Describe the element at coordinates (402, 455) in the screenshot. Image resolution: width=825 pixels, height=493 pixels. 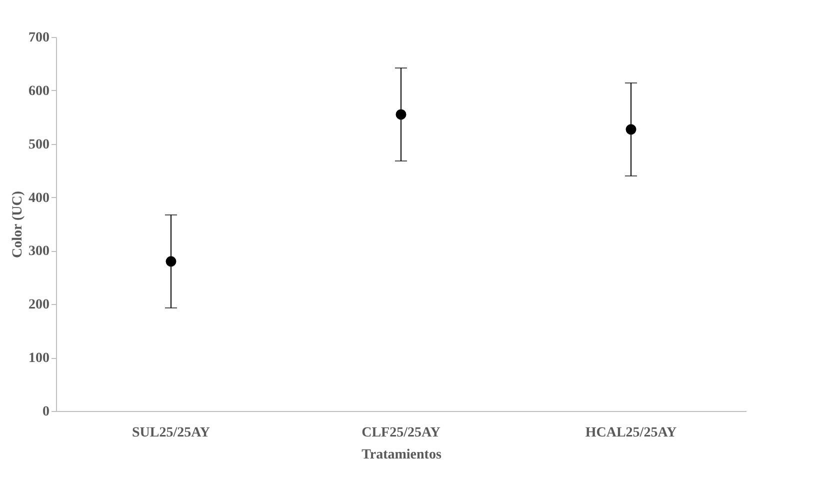
I see `x-axis-title: Tratamientos` at that location.